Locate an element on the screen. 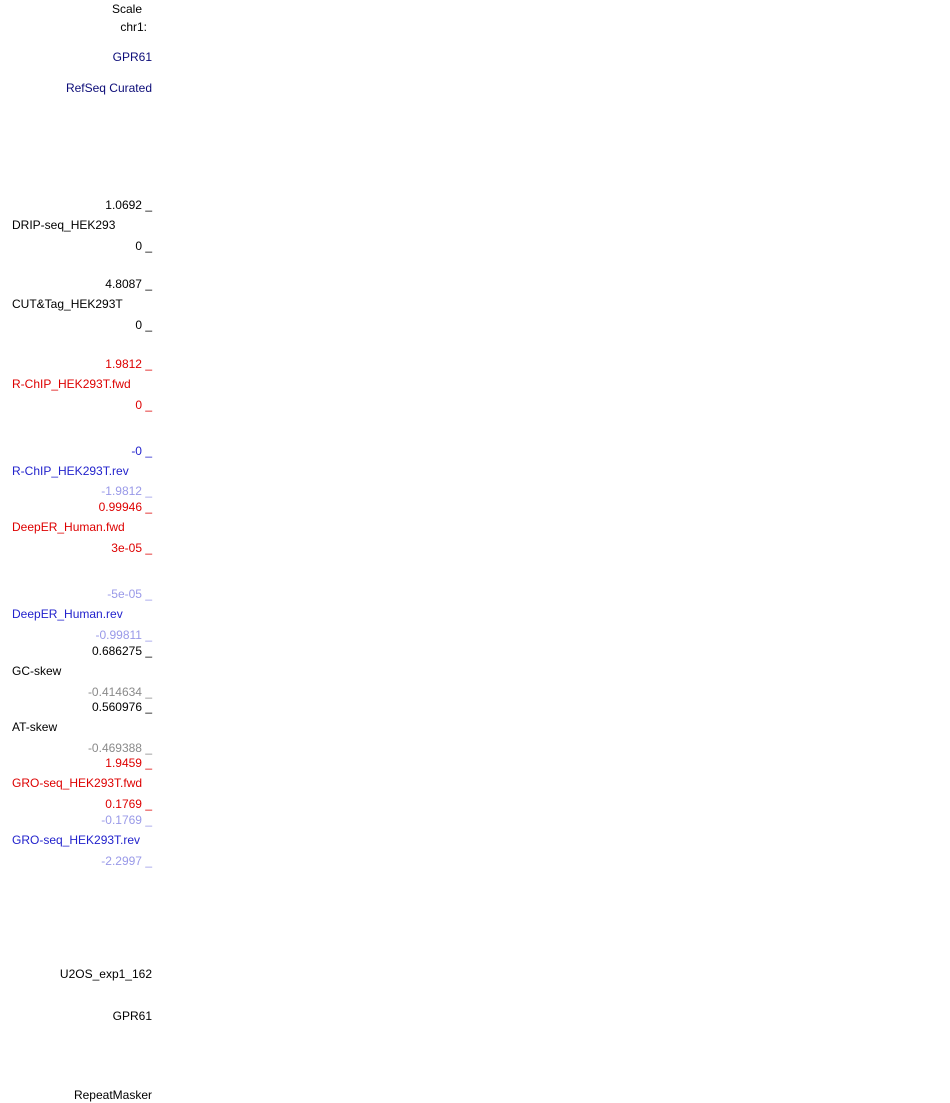 The height and width of the screenshot is (1103, 950). r-chip-hek293t-fwd-upper-limit: 1.9812 _ is located at coordinates (128, 364).